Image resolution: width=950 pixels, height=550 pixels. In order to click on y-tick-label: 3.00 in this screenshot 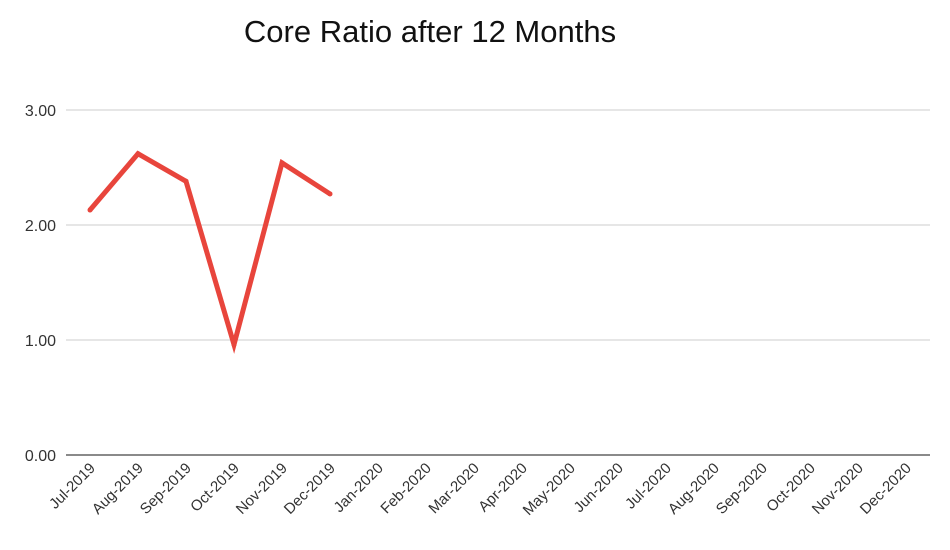, I will do `click(40, 111)`.